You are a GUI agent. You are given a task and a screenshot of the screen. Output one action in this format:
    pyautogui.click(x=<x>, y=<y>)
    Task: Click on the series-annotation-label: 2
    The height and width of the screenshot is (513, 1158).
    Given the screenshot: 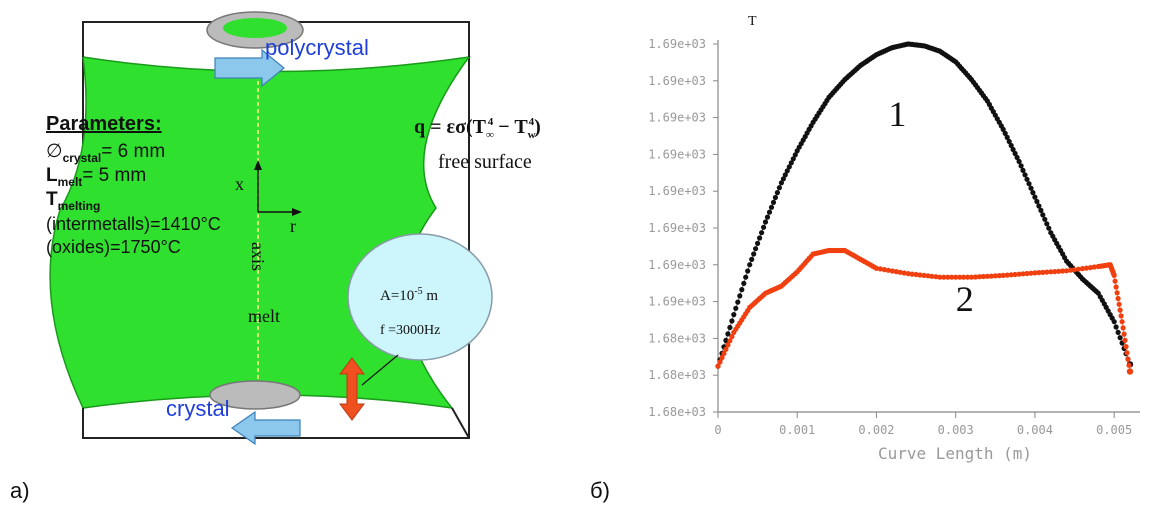 What is the action you would take?
    pyautogui.click(x=965, y=299)
    